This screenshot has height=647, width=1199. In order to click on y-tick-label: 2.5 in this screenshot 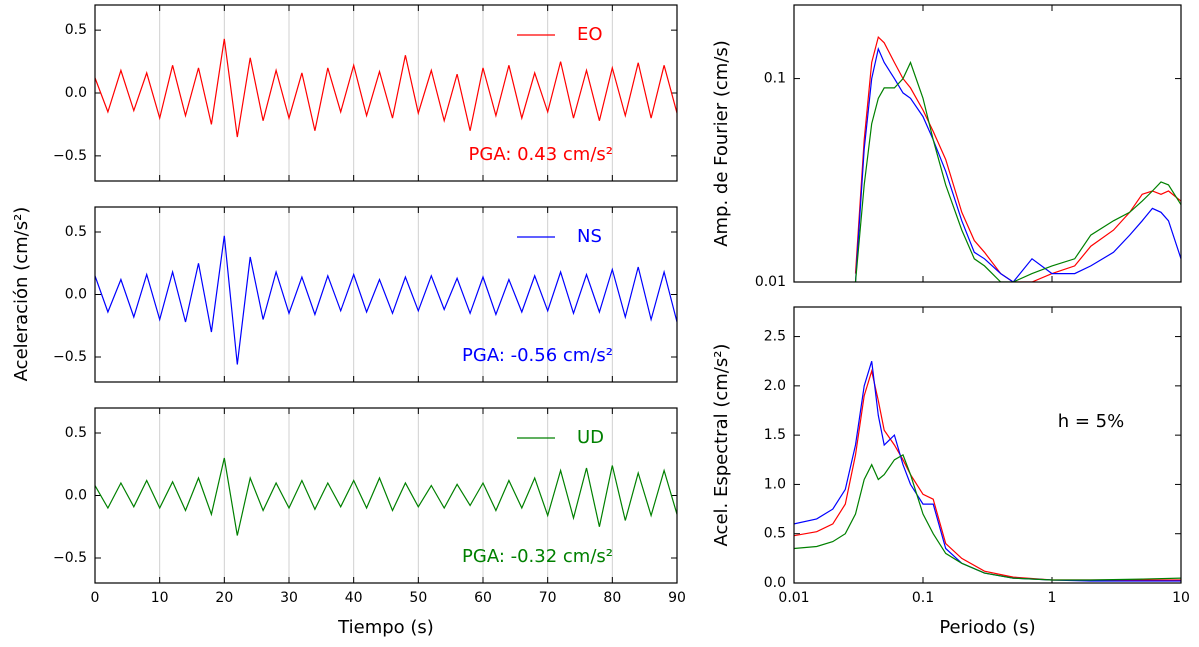, I will do `click(775, 337)`.